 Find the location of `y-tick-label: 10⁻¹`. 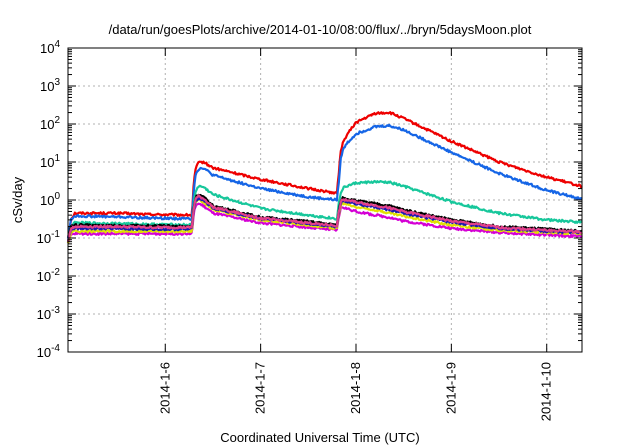

y-tick-label: 10⁻¹ is located at coordinates (49, 237).